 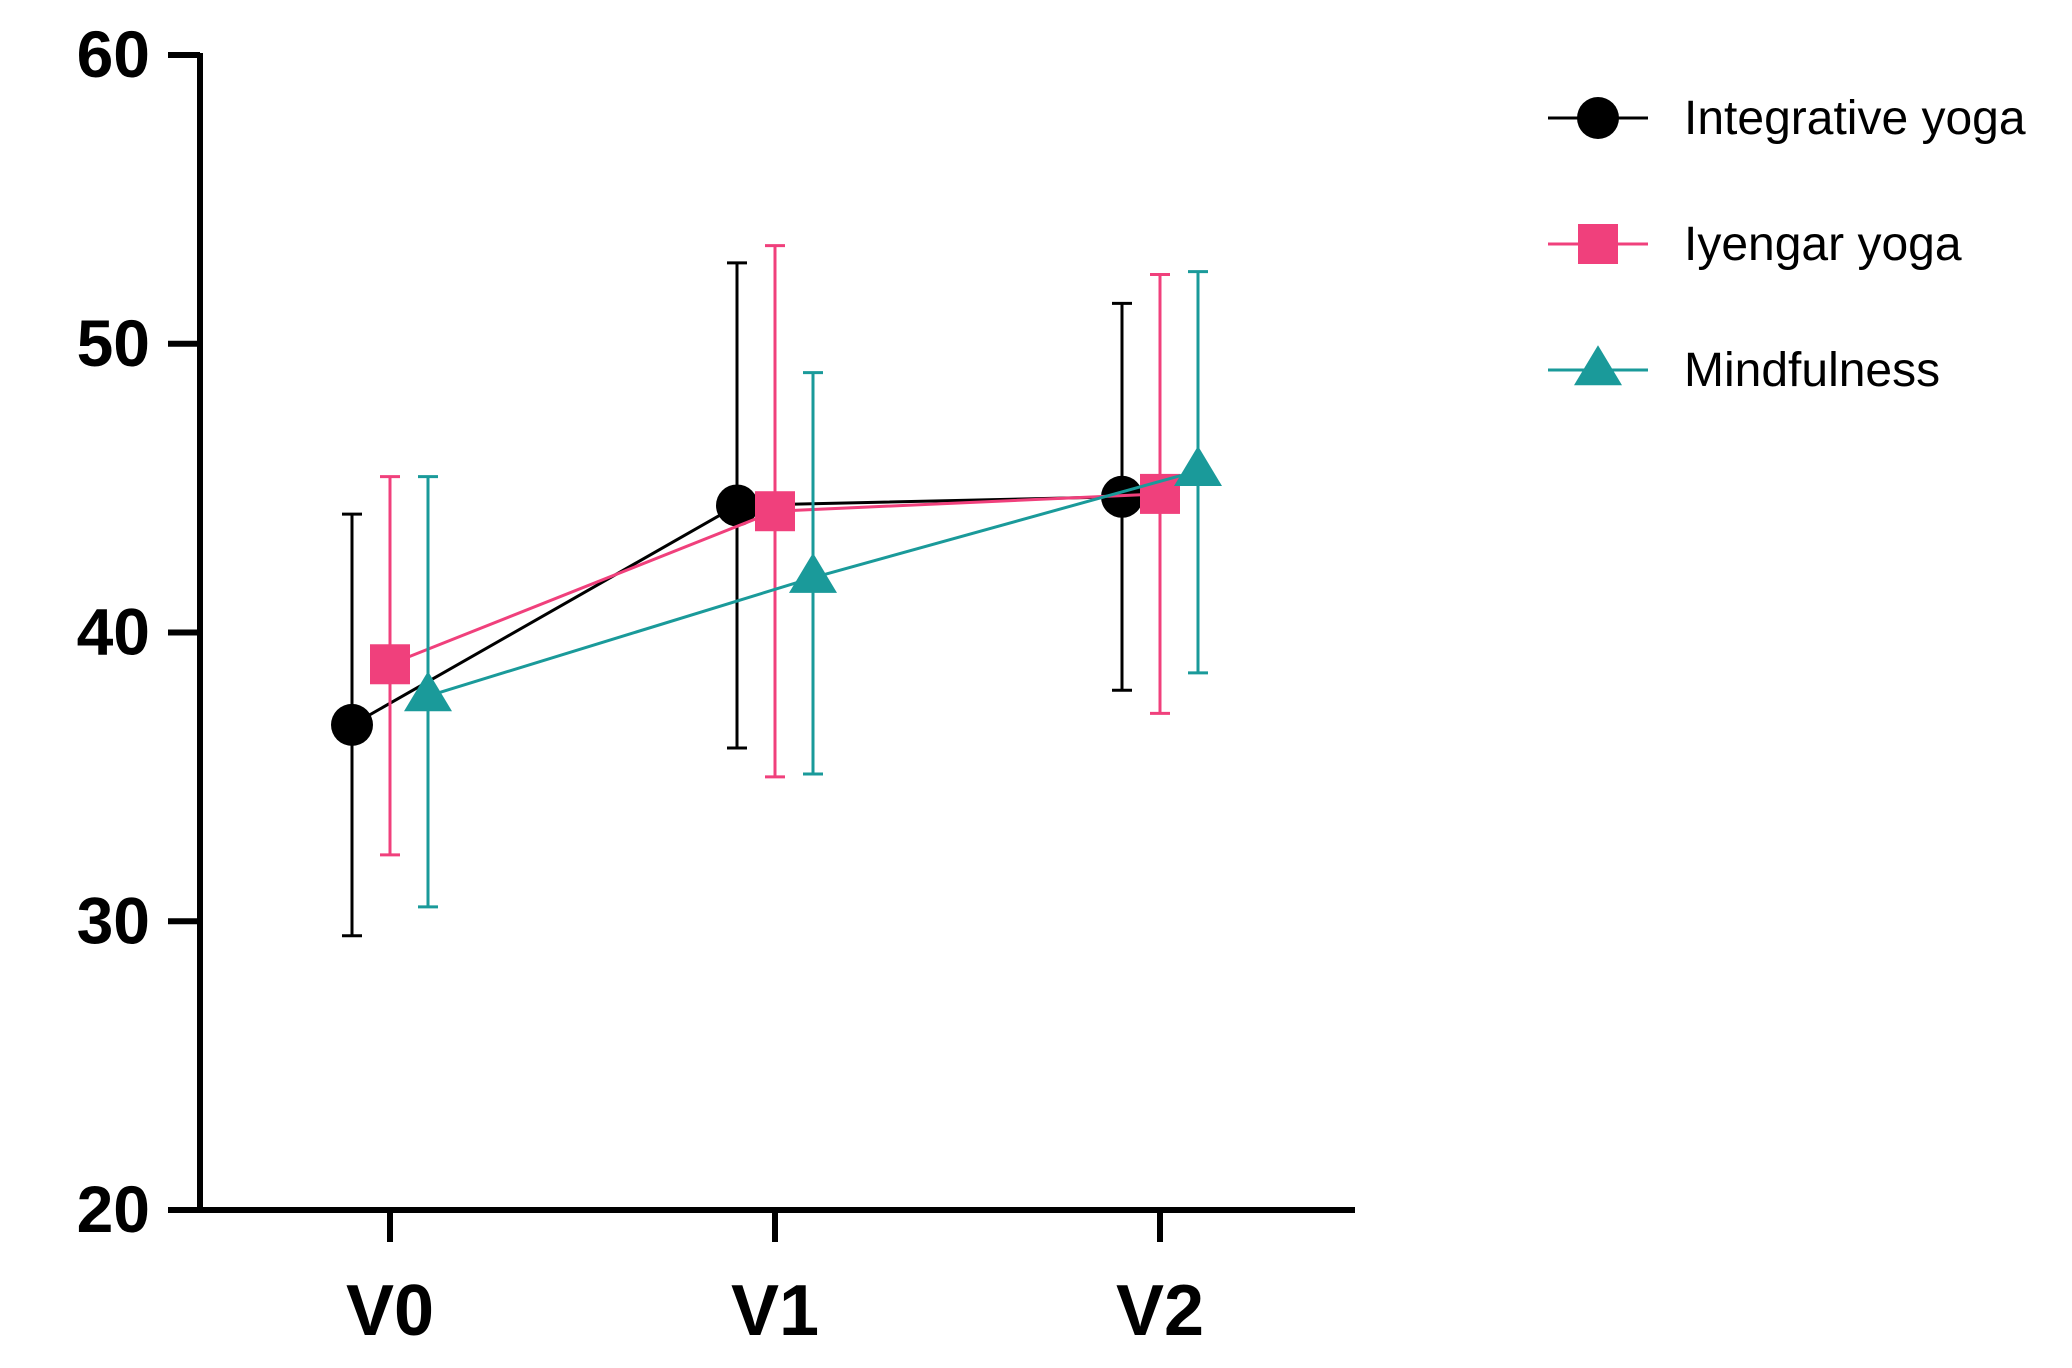 I want to click on legend: Integrative yoga Iyengar yoga Mindfulness, so click(x=1787, y=244).